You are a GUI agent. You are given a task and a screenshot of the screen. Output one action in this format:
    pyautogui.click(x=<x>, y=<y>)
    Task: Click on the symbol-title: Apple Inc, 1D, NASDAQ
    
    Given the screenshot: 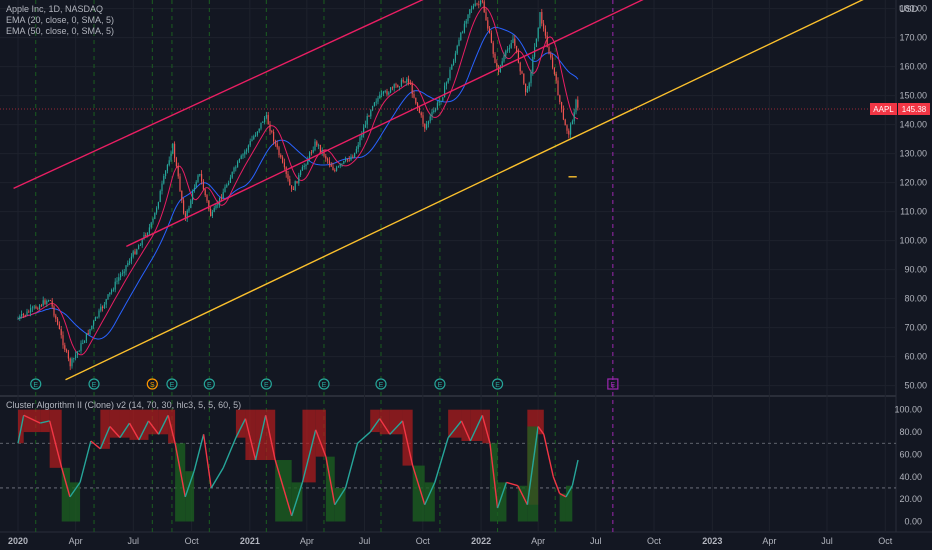 What is the action you would take?
    pyautogui.click(x=55, y=9)
    